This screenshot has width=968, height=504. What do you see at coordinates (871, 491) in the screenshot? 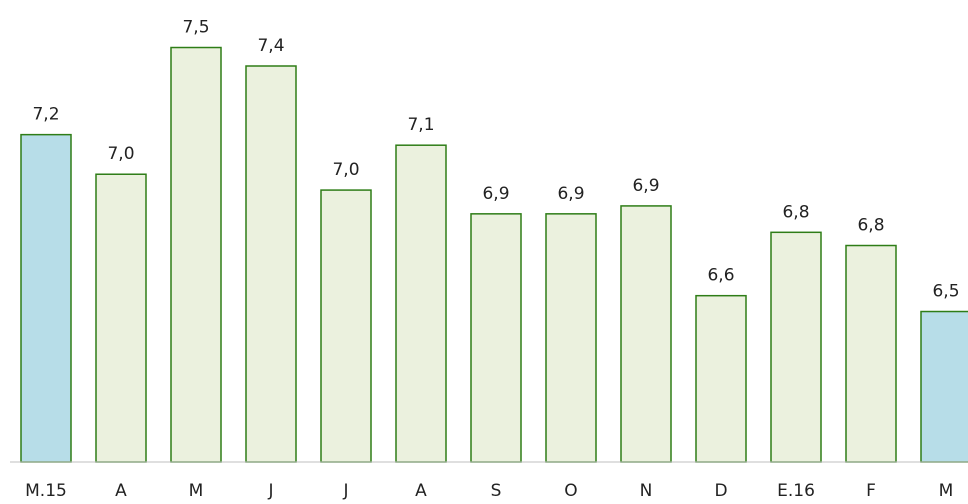
I see `x-tick-label: F` at bounding box center [871, 491].